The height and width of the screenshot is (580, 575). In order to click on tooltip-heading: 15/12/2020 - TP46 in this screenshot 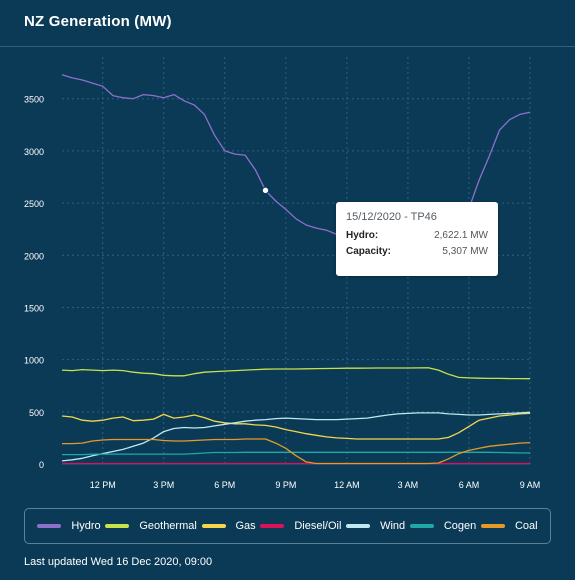, I will do `click(391, 217)`.